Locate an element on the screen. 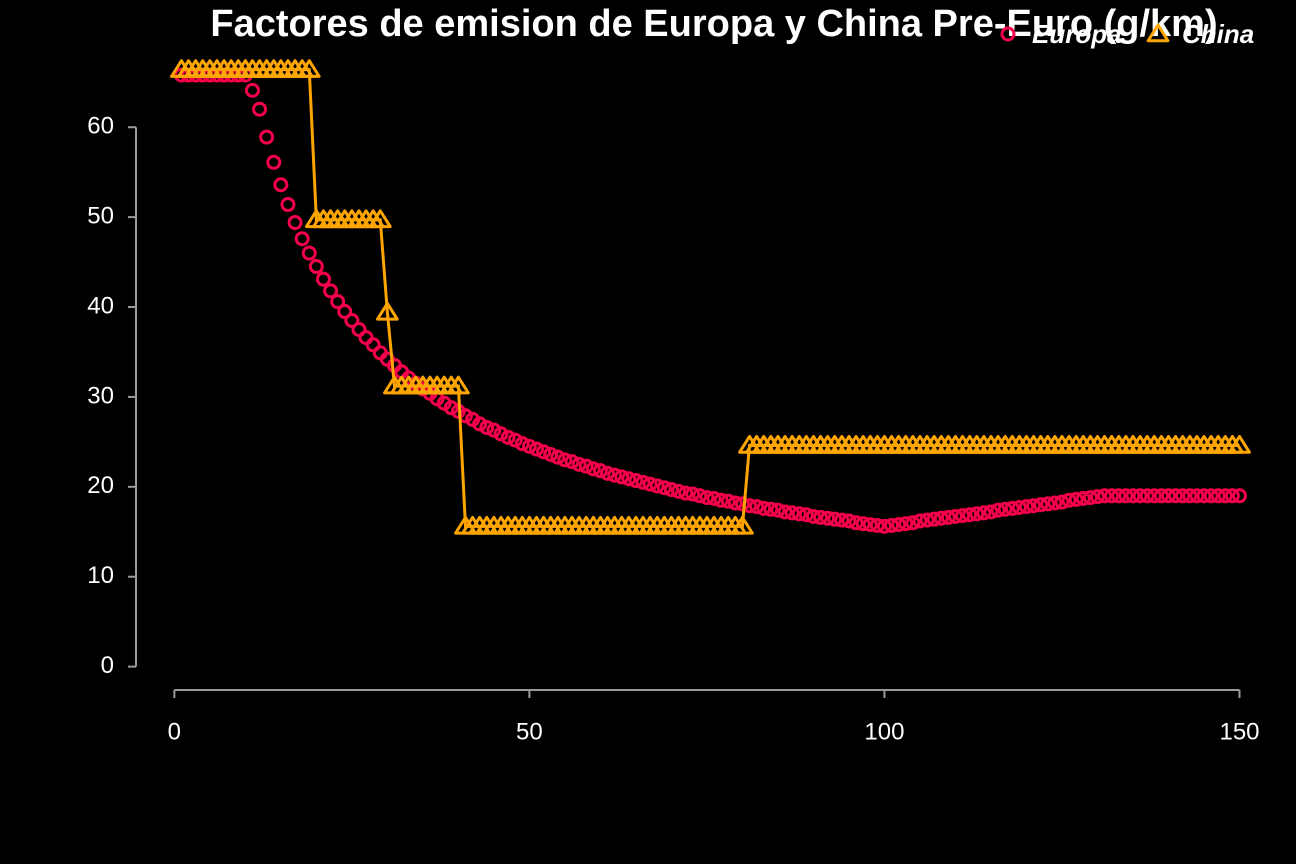 Image resolution: width=1296 pixels, height=864 pixels. legend-label: Europa is located at coordinates (1077, 34).